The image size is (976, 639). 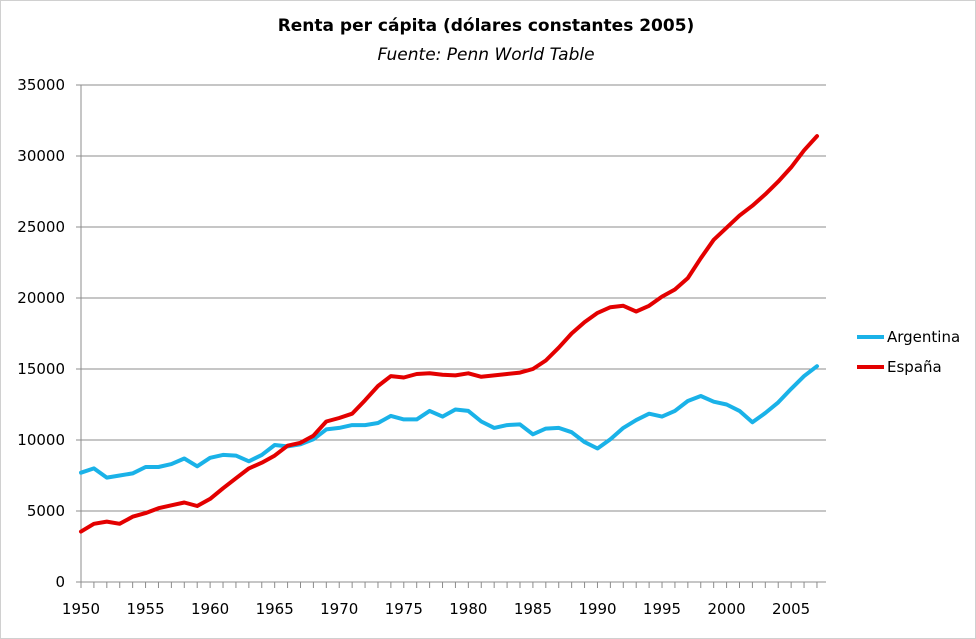 I want to click on legend-label: España, so click(x=914, y=367).